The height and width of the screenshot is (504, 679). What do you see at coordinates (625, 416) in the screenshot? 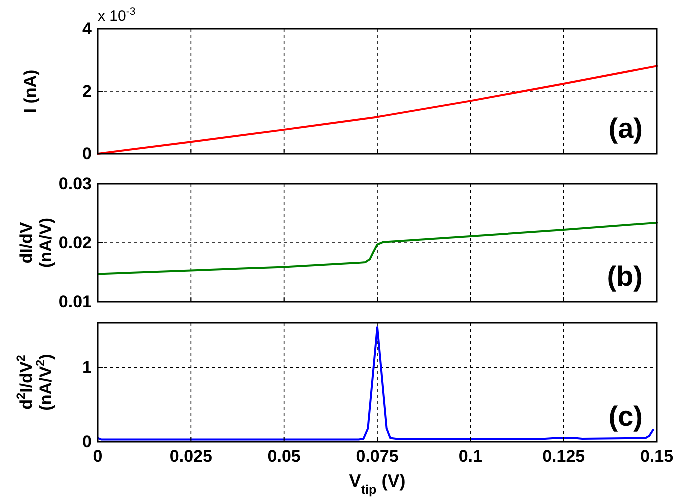
I see `annotation: (c)` at bounding box center [625, 416].